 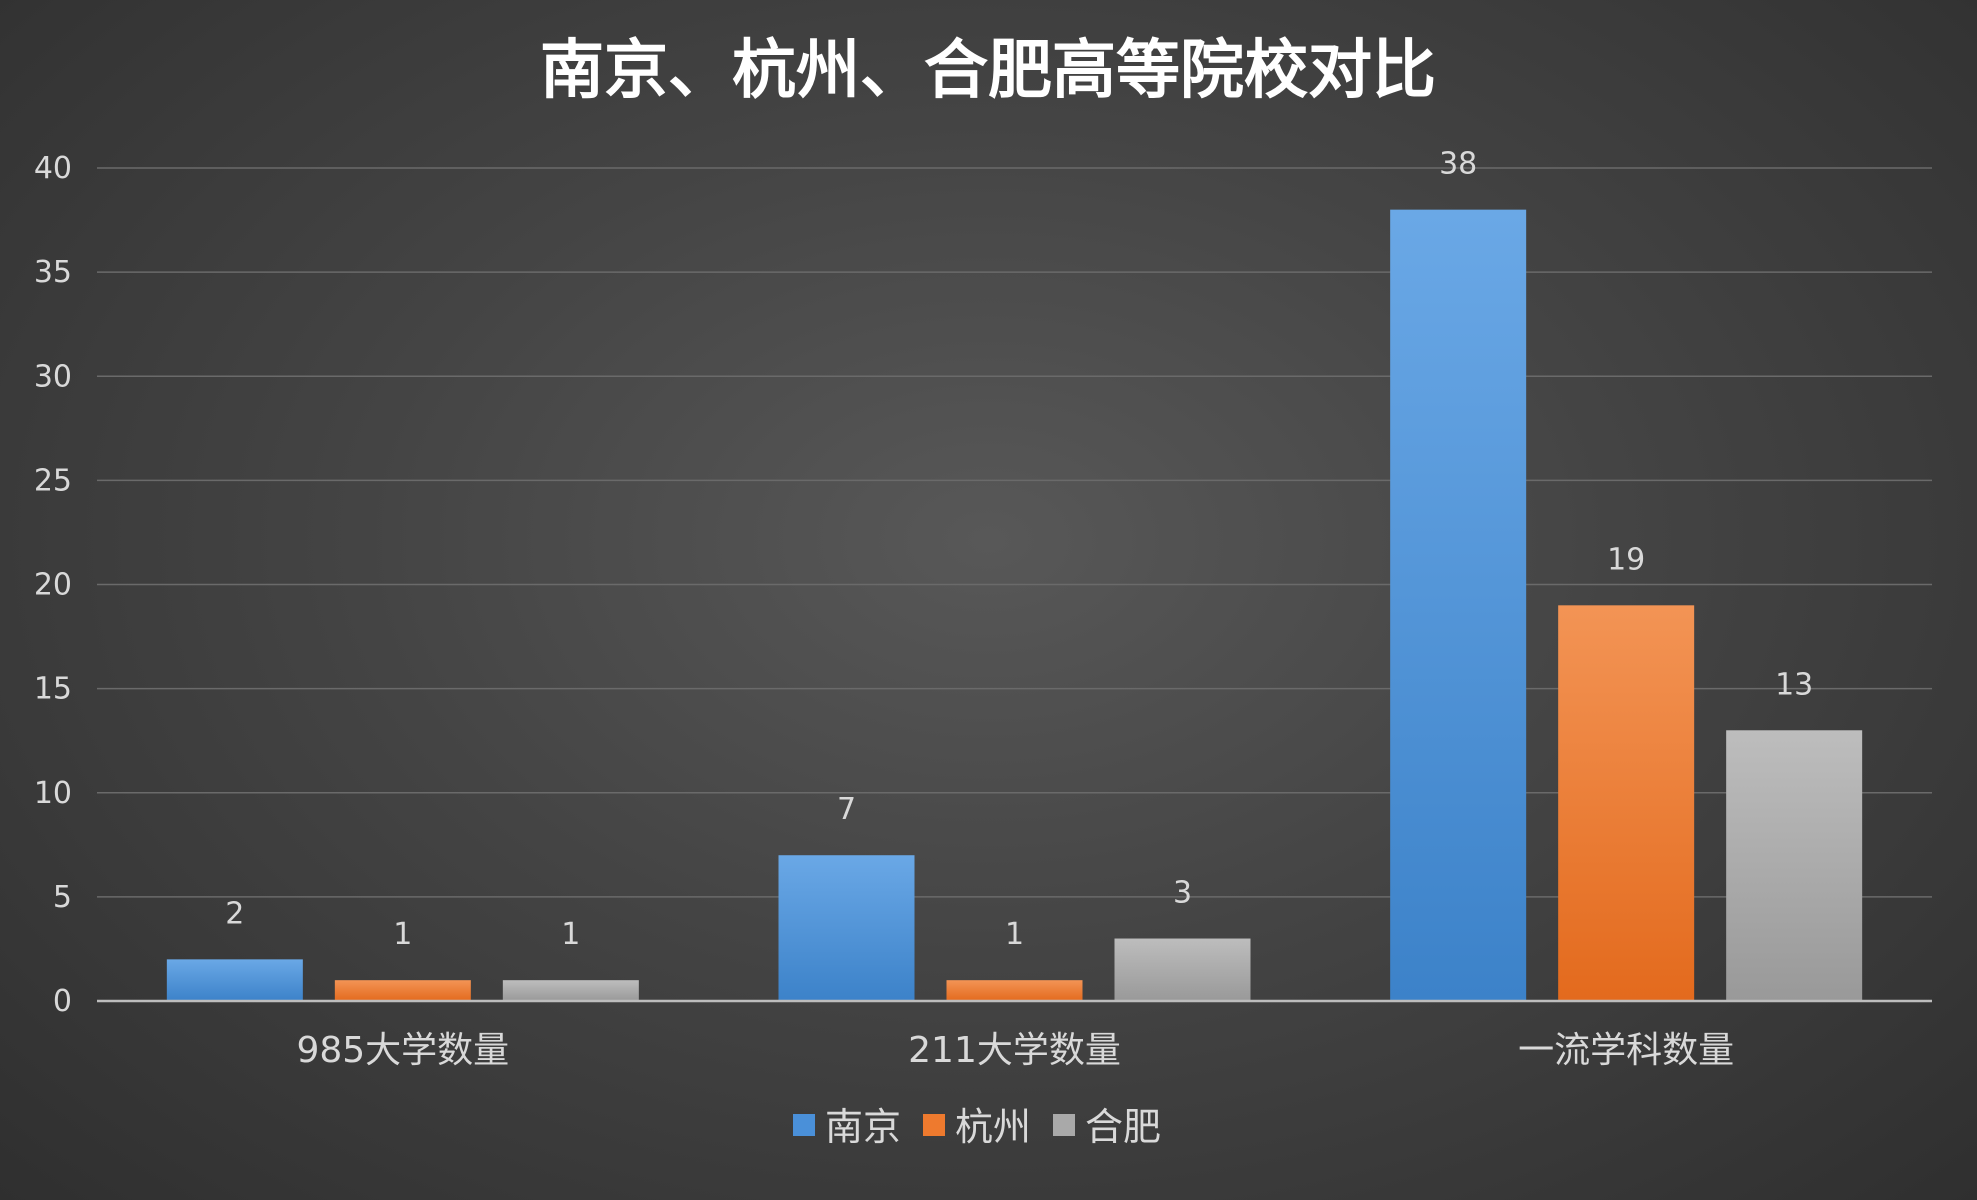 I want to click on data-label: 13, so click(x=1794, y=684).